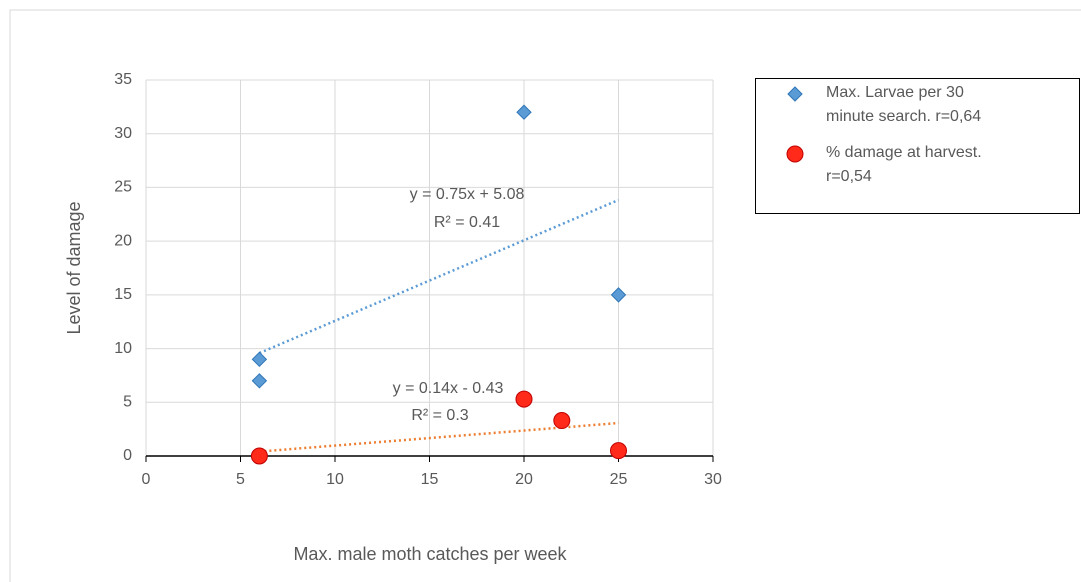 This screenshot has width=1081, height=582. Describe the element at coordinates (904, 164) in the screenshot. I see `legend-label: % damage at harvest. r=0,54` at that location.